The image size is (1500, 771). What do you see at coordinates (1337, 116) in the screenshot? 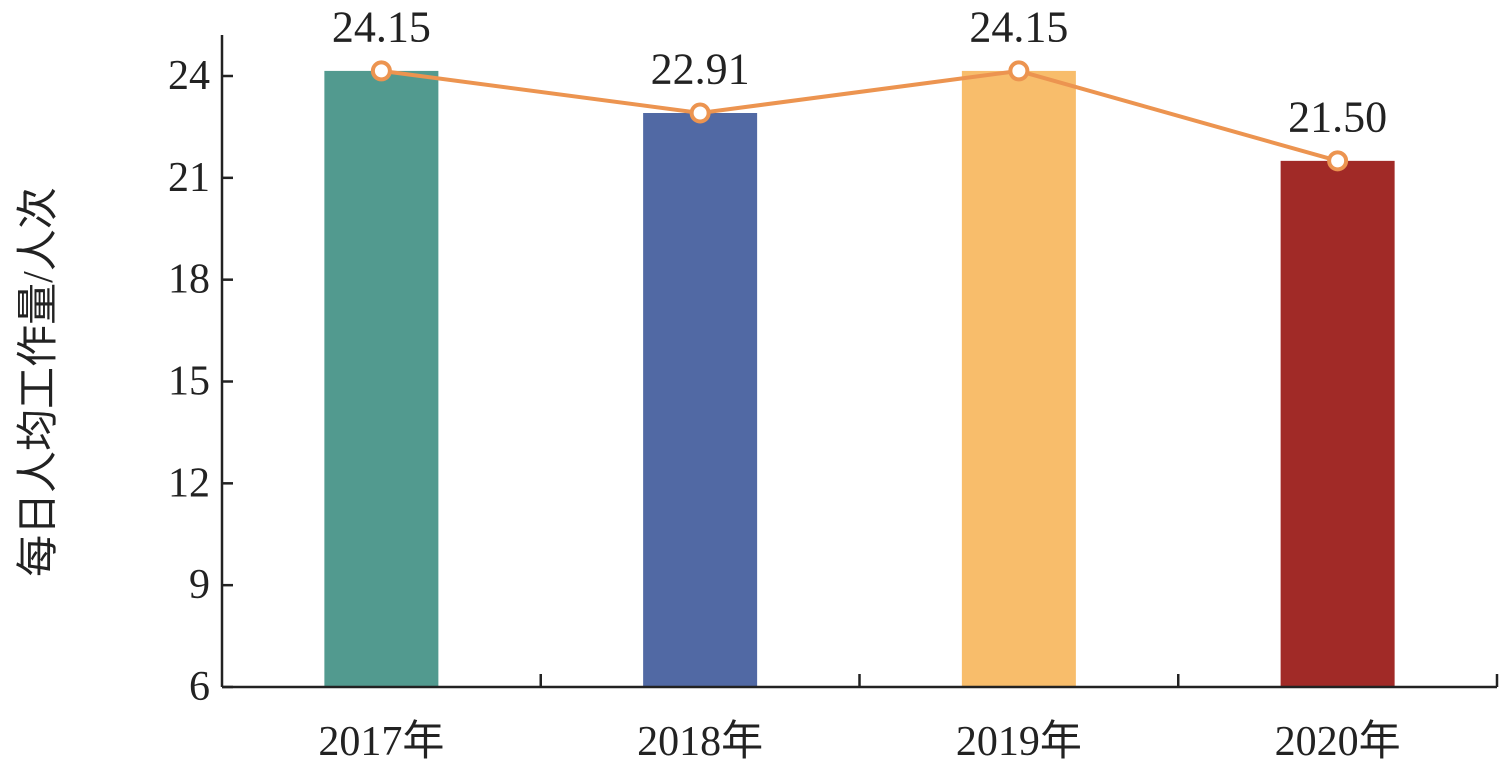
I see `data-label: 21.50` at bounding box center [1337, 116].